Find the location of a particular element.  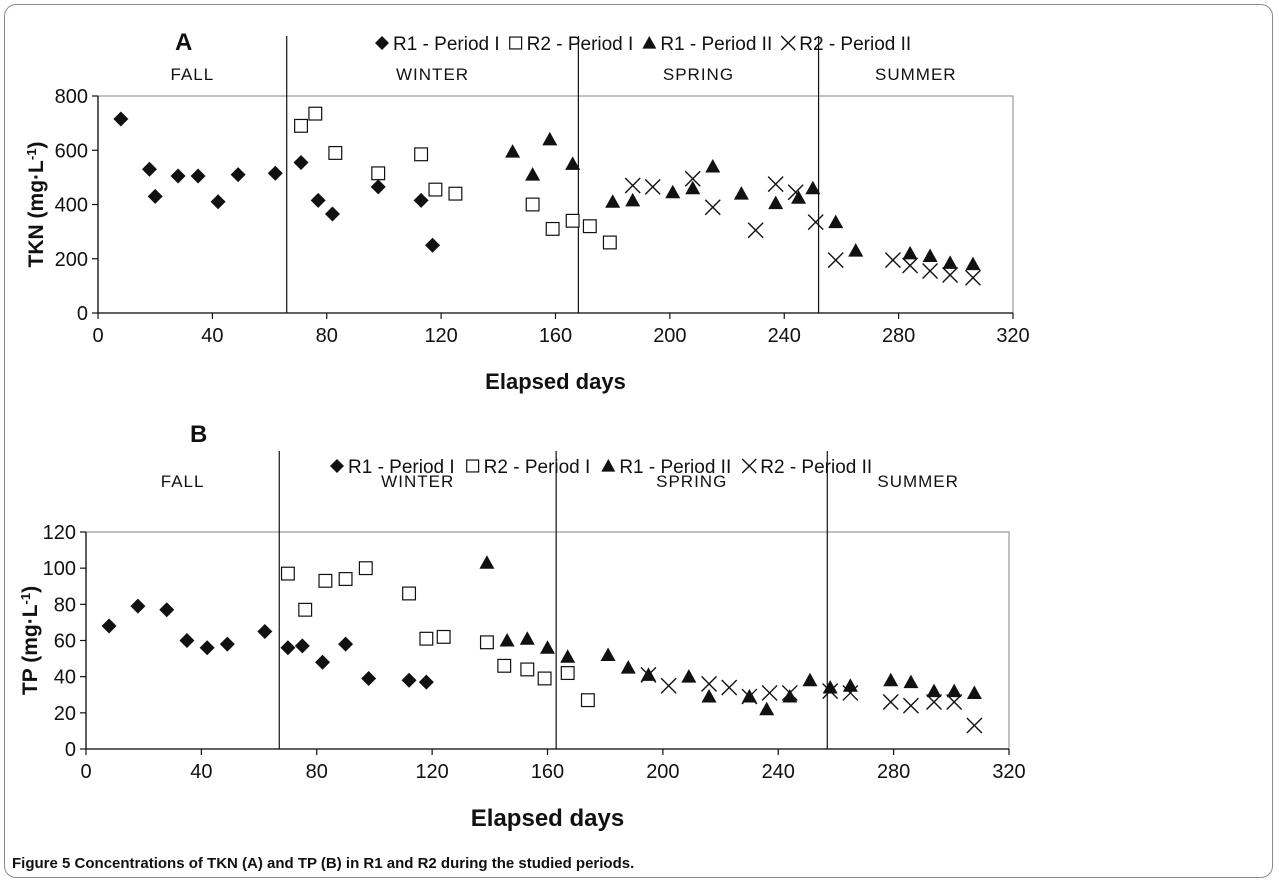

legend-marker-r2-period-i is located at coordinates (473, 466).